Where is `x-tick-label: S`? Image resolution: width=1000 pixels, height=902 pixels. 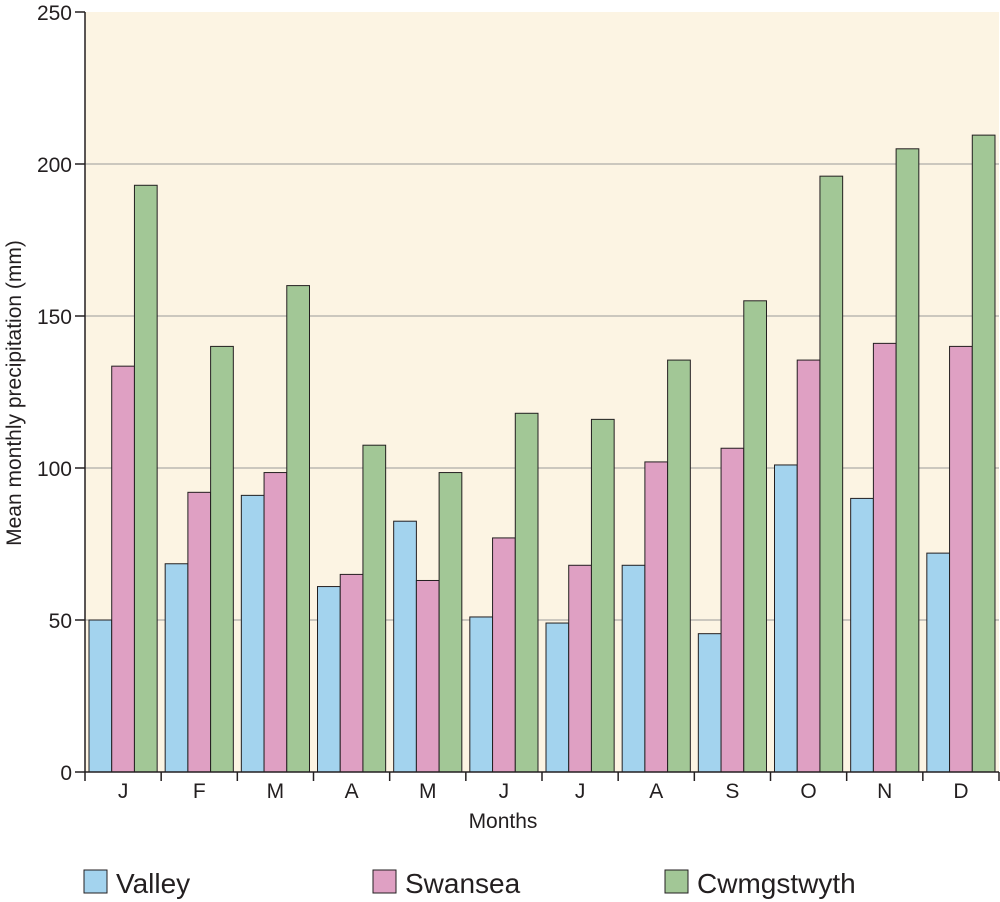
x-tick-label: S is located at coordinates (732, 791).